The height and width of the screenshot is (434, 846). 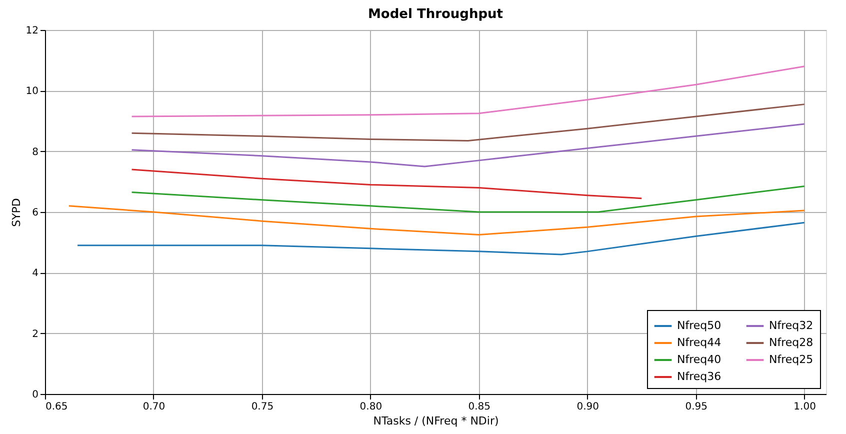 I want to click on x-tick-label: 0.90, so click(x=587, y=407).